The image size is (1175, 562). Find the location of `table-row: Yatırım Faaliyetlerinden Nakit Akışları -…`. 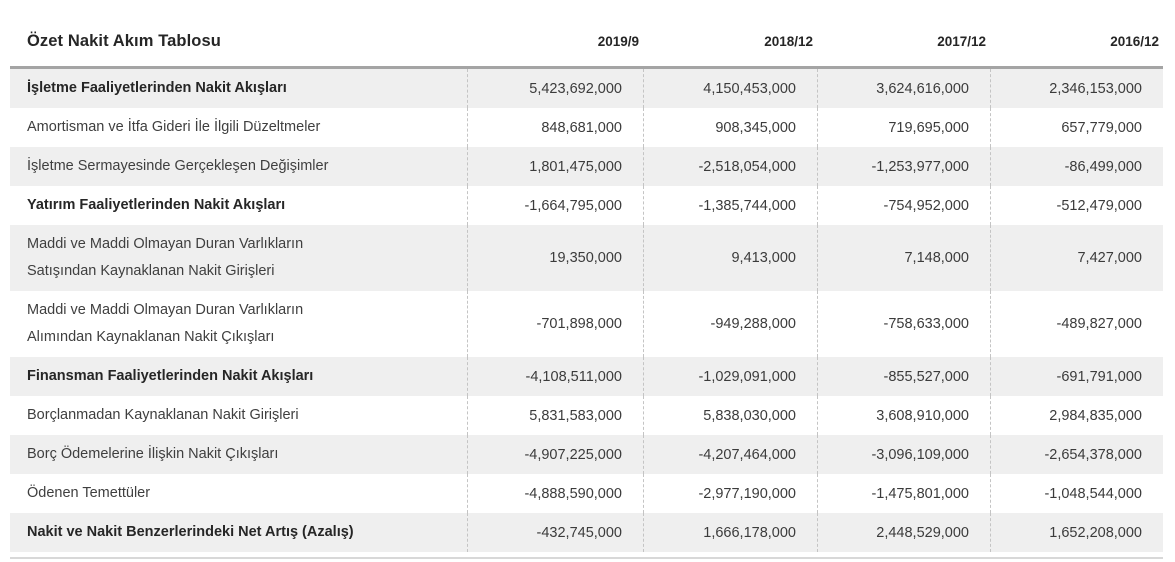

table-row: Yatırım Faaliyetlerinden Nakit Akışları -… is located at coordinates (586, 205).